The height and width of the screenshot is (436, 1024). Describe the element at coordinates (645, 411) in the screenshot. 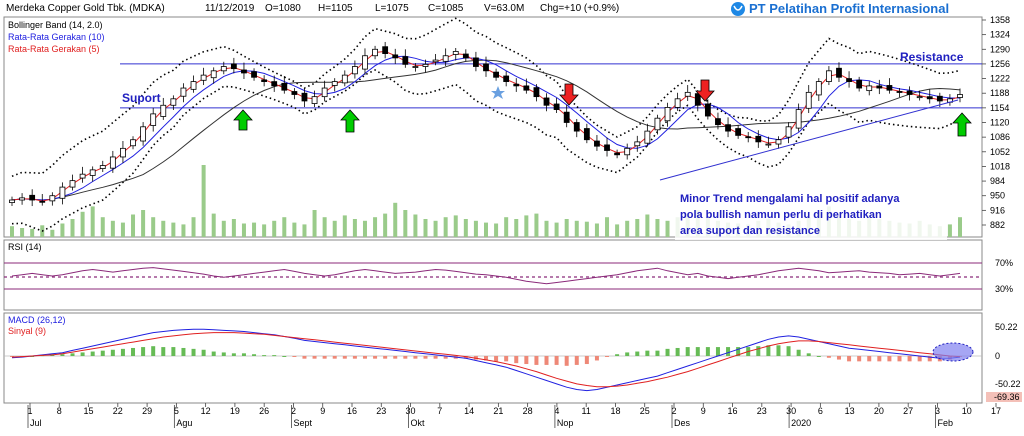

I see `time-tick-label: 25` at that location.